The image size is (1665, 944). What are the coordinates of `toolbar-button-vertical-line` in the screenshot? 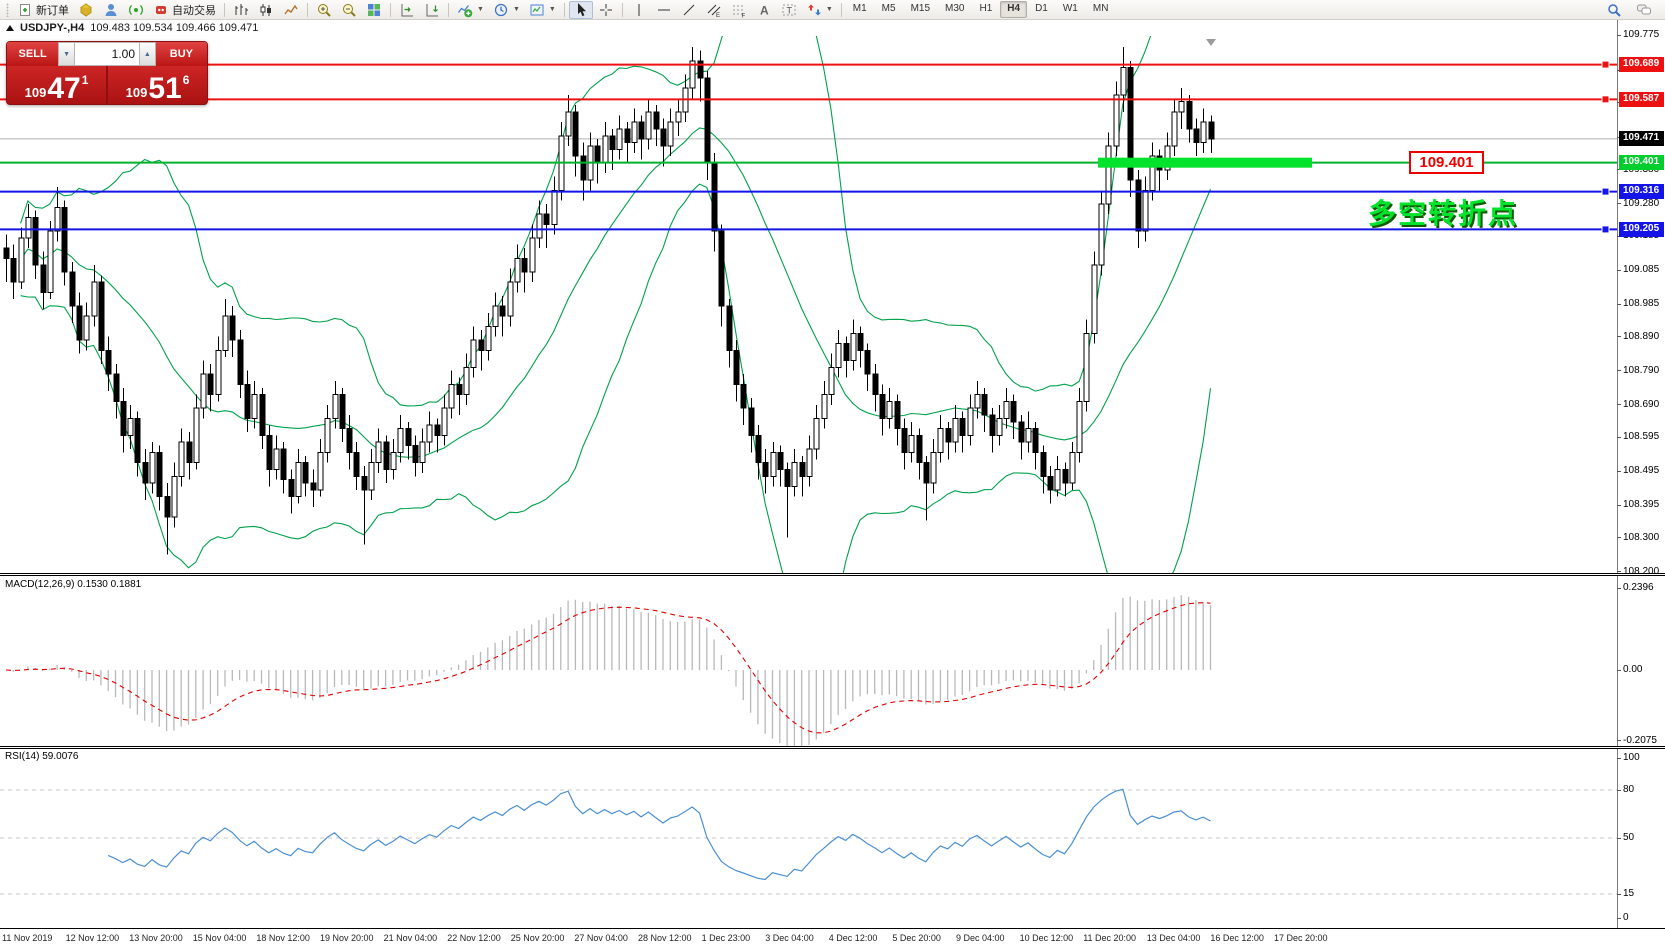 It's located at (639, 10).